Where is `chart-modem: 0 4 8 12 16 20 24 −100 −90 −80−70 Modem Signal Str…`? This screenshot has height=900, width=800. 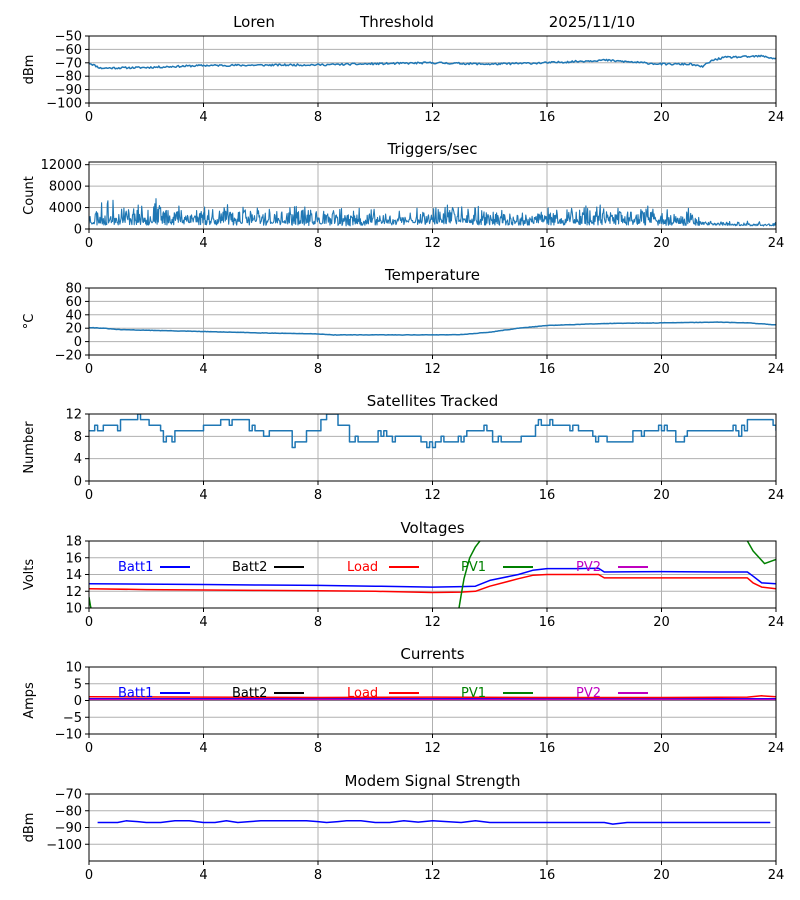
chart-modem: 0 4 8 12 16 20 24 −100 −90 −80−70 Modem Signal Str… is located at coordinates (403, 827).